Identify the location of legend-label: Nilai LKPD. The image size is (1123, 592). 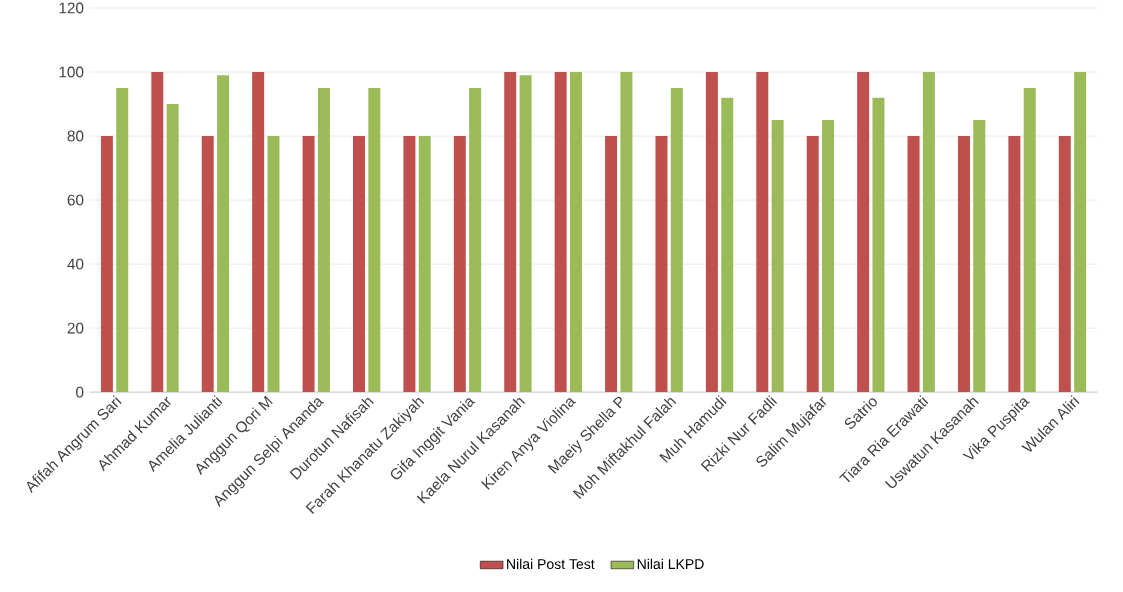
(670, 563).